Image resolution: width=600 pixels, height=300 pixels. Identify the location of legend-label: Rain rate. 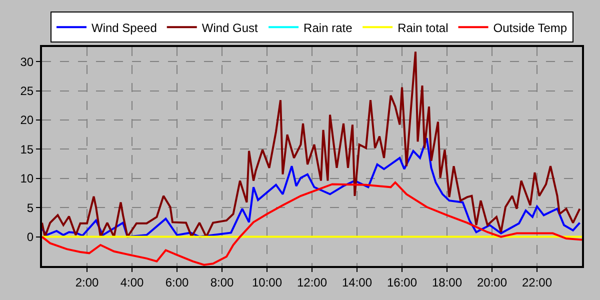
(328, 27).